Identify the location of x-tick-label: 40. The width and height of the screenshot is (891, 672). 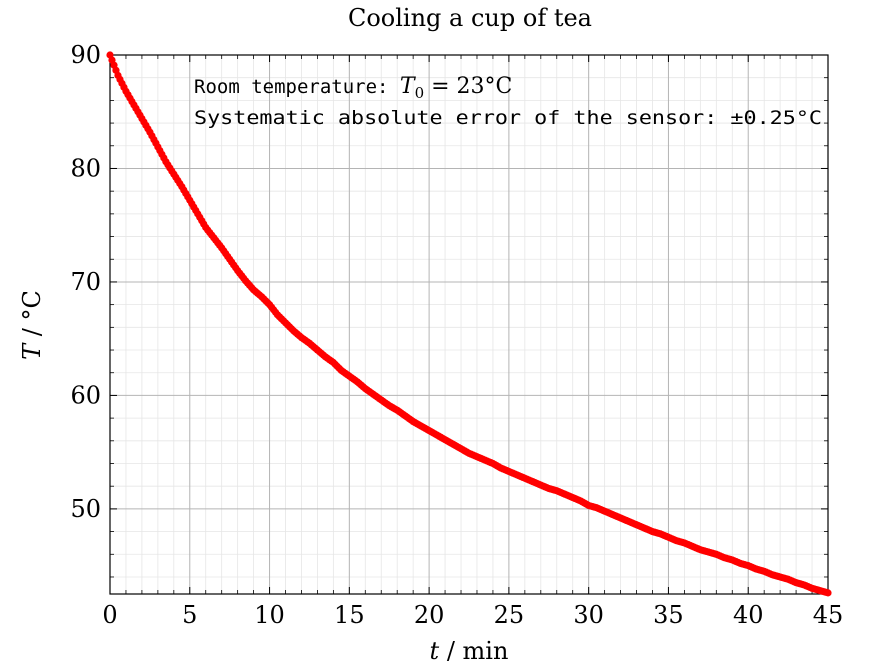
(748, 615).